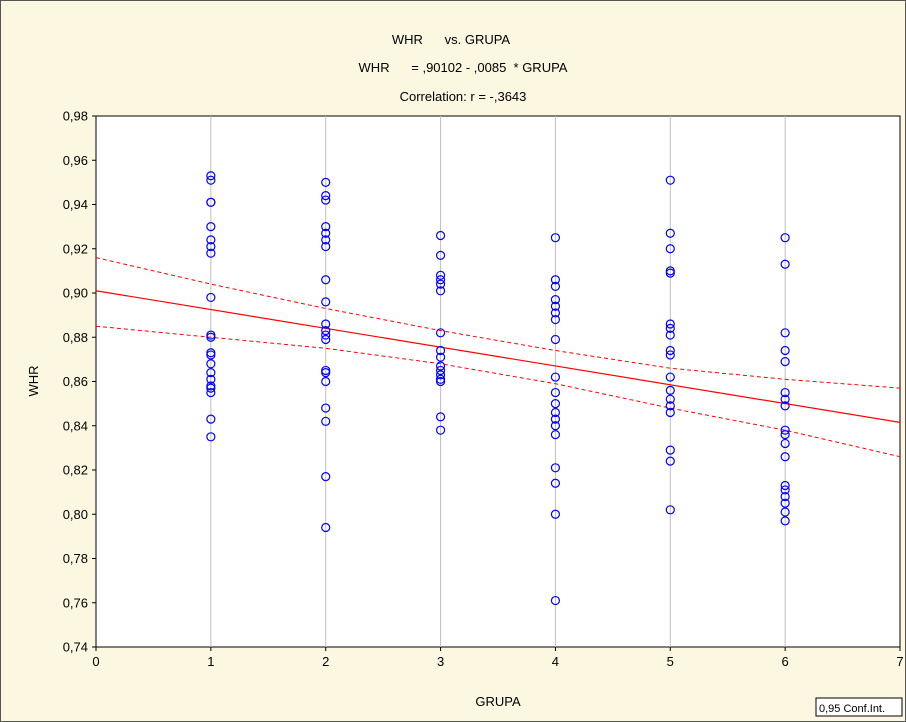 This screenshot has width=906, height=722. Describe the element at coordinates (670, 661) in the screenshot. I see `x-tick-label: 5` at that location.